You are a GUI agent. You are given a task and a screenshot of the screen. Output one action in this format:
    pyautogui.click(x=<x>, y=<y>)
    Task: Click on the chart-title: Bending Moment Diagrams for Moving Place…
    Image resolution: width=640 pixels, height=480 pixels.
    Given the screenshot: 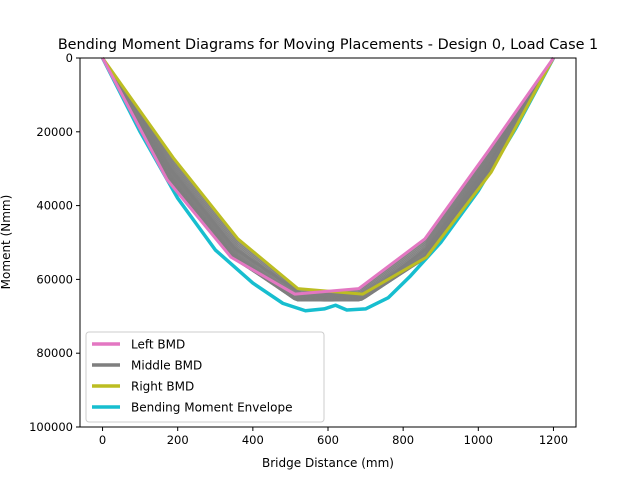 What is the action you would take?
    pyautogui.click(x=328, y=45)
    